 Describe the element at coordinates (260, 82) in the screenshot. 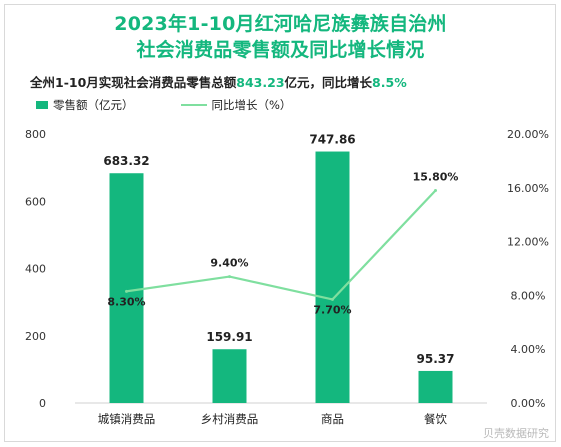

I see `summary-total: 843.23` at that location.